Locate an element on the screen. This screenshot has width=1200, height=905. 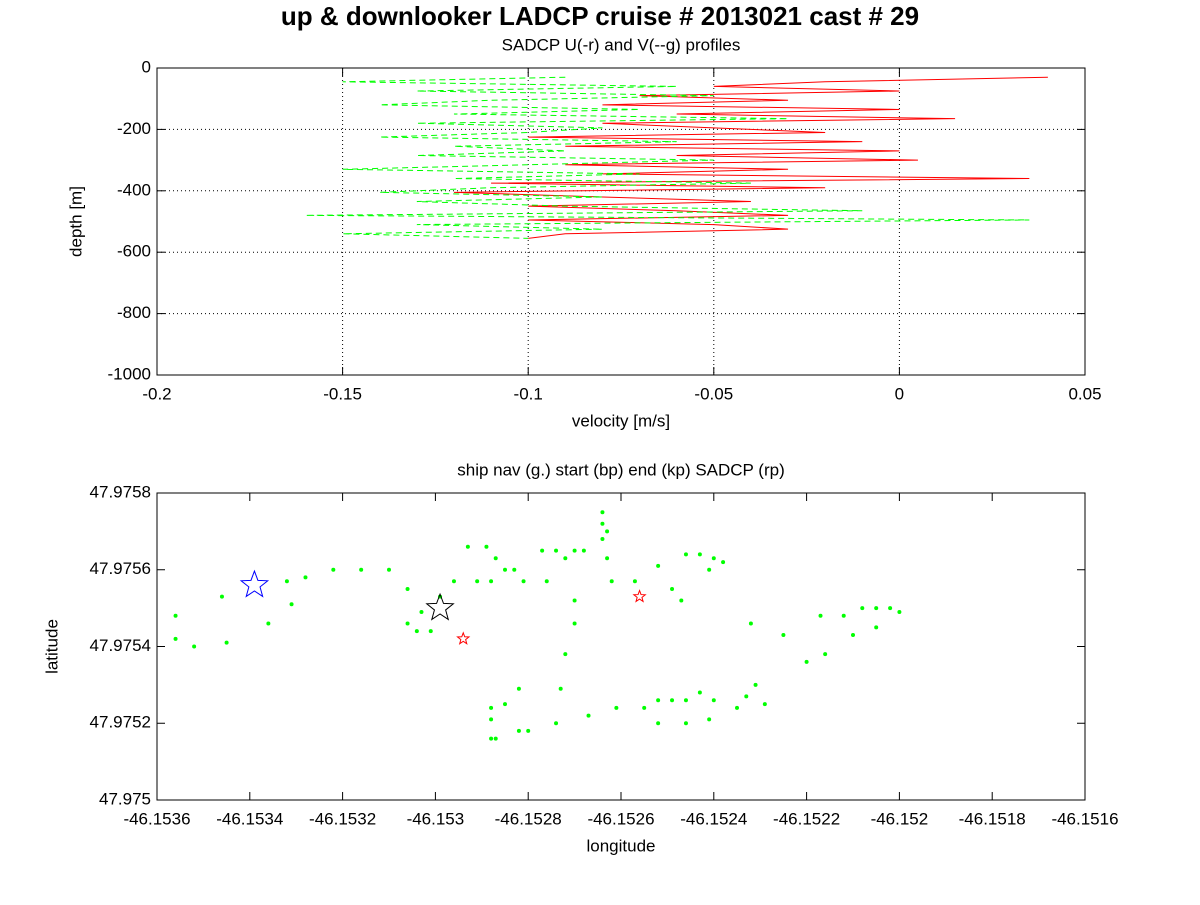
x-tick-label: -46.1534 is located at coordinates (249, 818).